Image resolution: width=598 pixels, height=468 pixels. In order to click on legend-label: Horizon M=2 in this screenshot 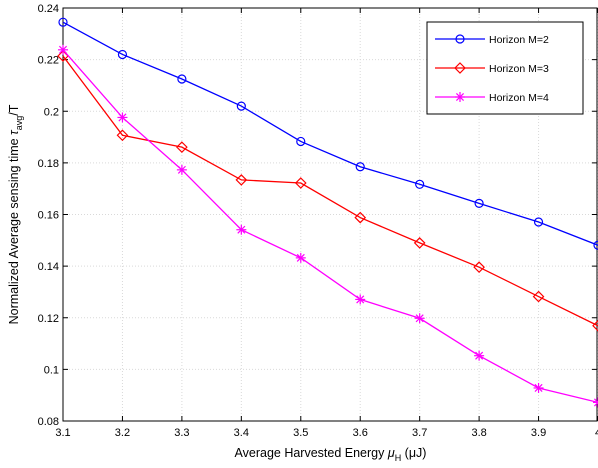, I will do `click(519, 40)`.